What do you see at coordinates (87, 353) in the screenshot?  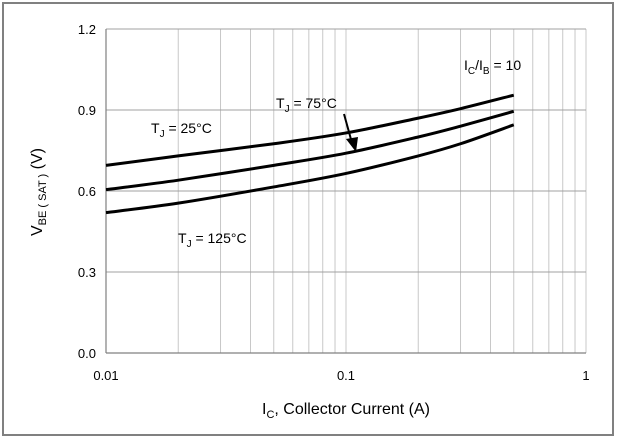 I see `y-tick-label: 0.0` at bounding box center [87, 353].